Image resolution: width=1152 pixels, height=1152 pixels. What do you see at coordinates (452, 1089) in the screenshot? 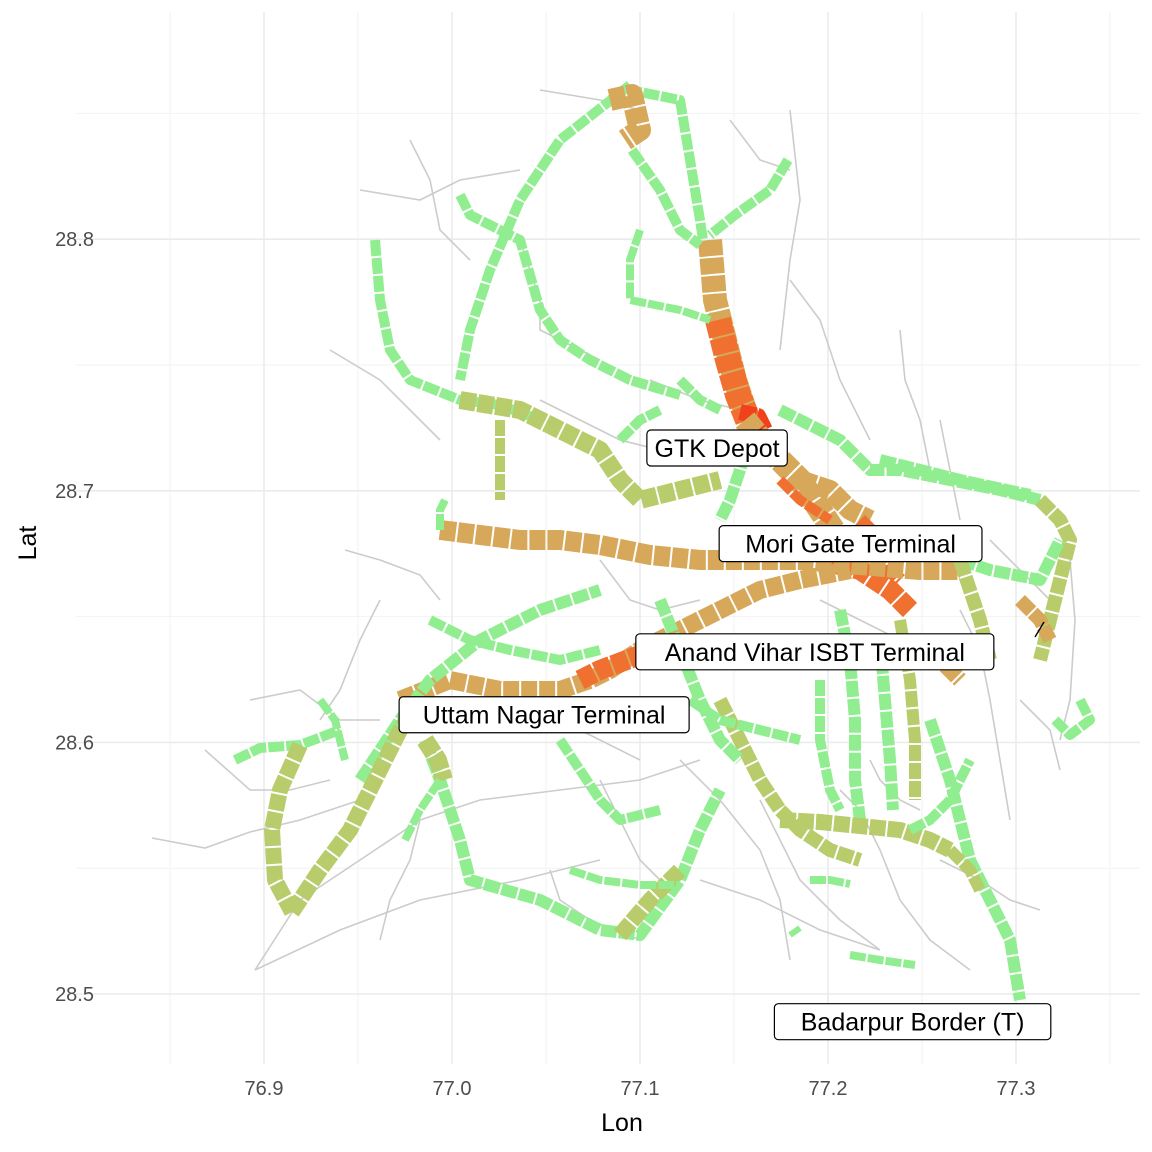
I see `x-tick-label: 77.0` at bounding box center [452, 1089].